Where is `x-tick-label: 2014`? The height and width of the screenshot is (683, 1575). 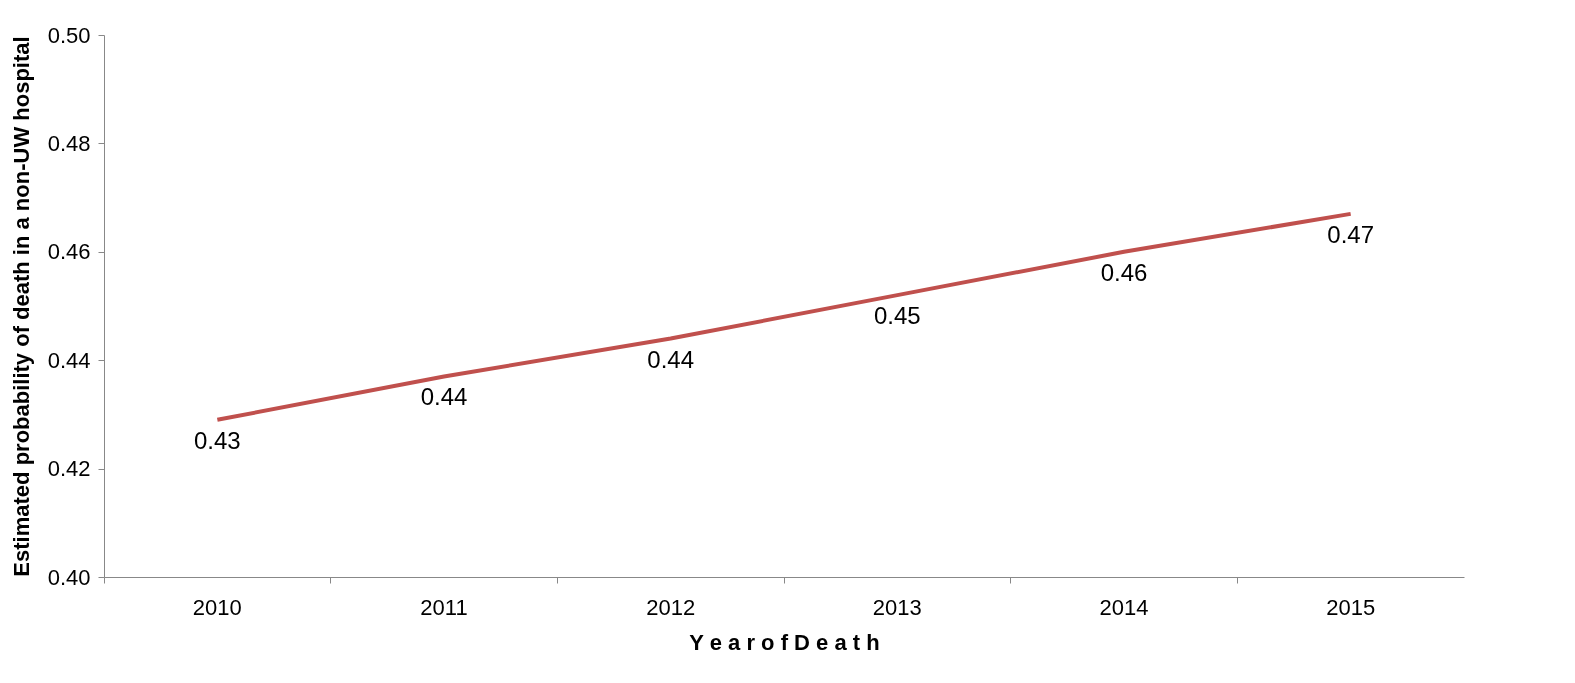 x-tick-label: 2014 is located at coordinates (1124, 607).